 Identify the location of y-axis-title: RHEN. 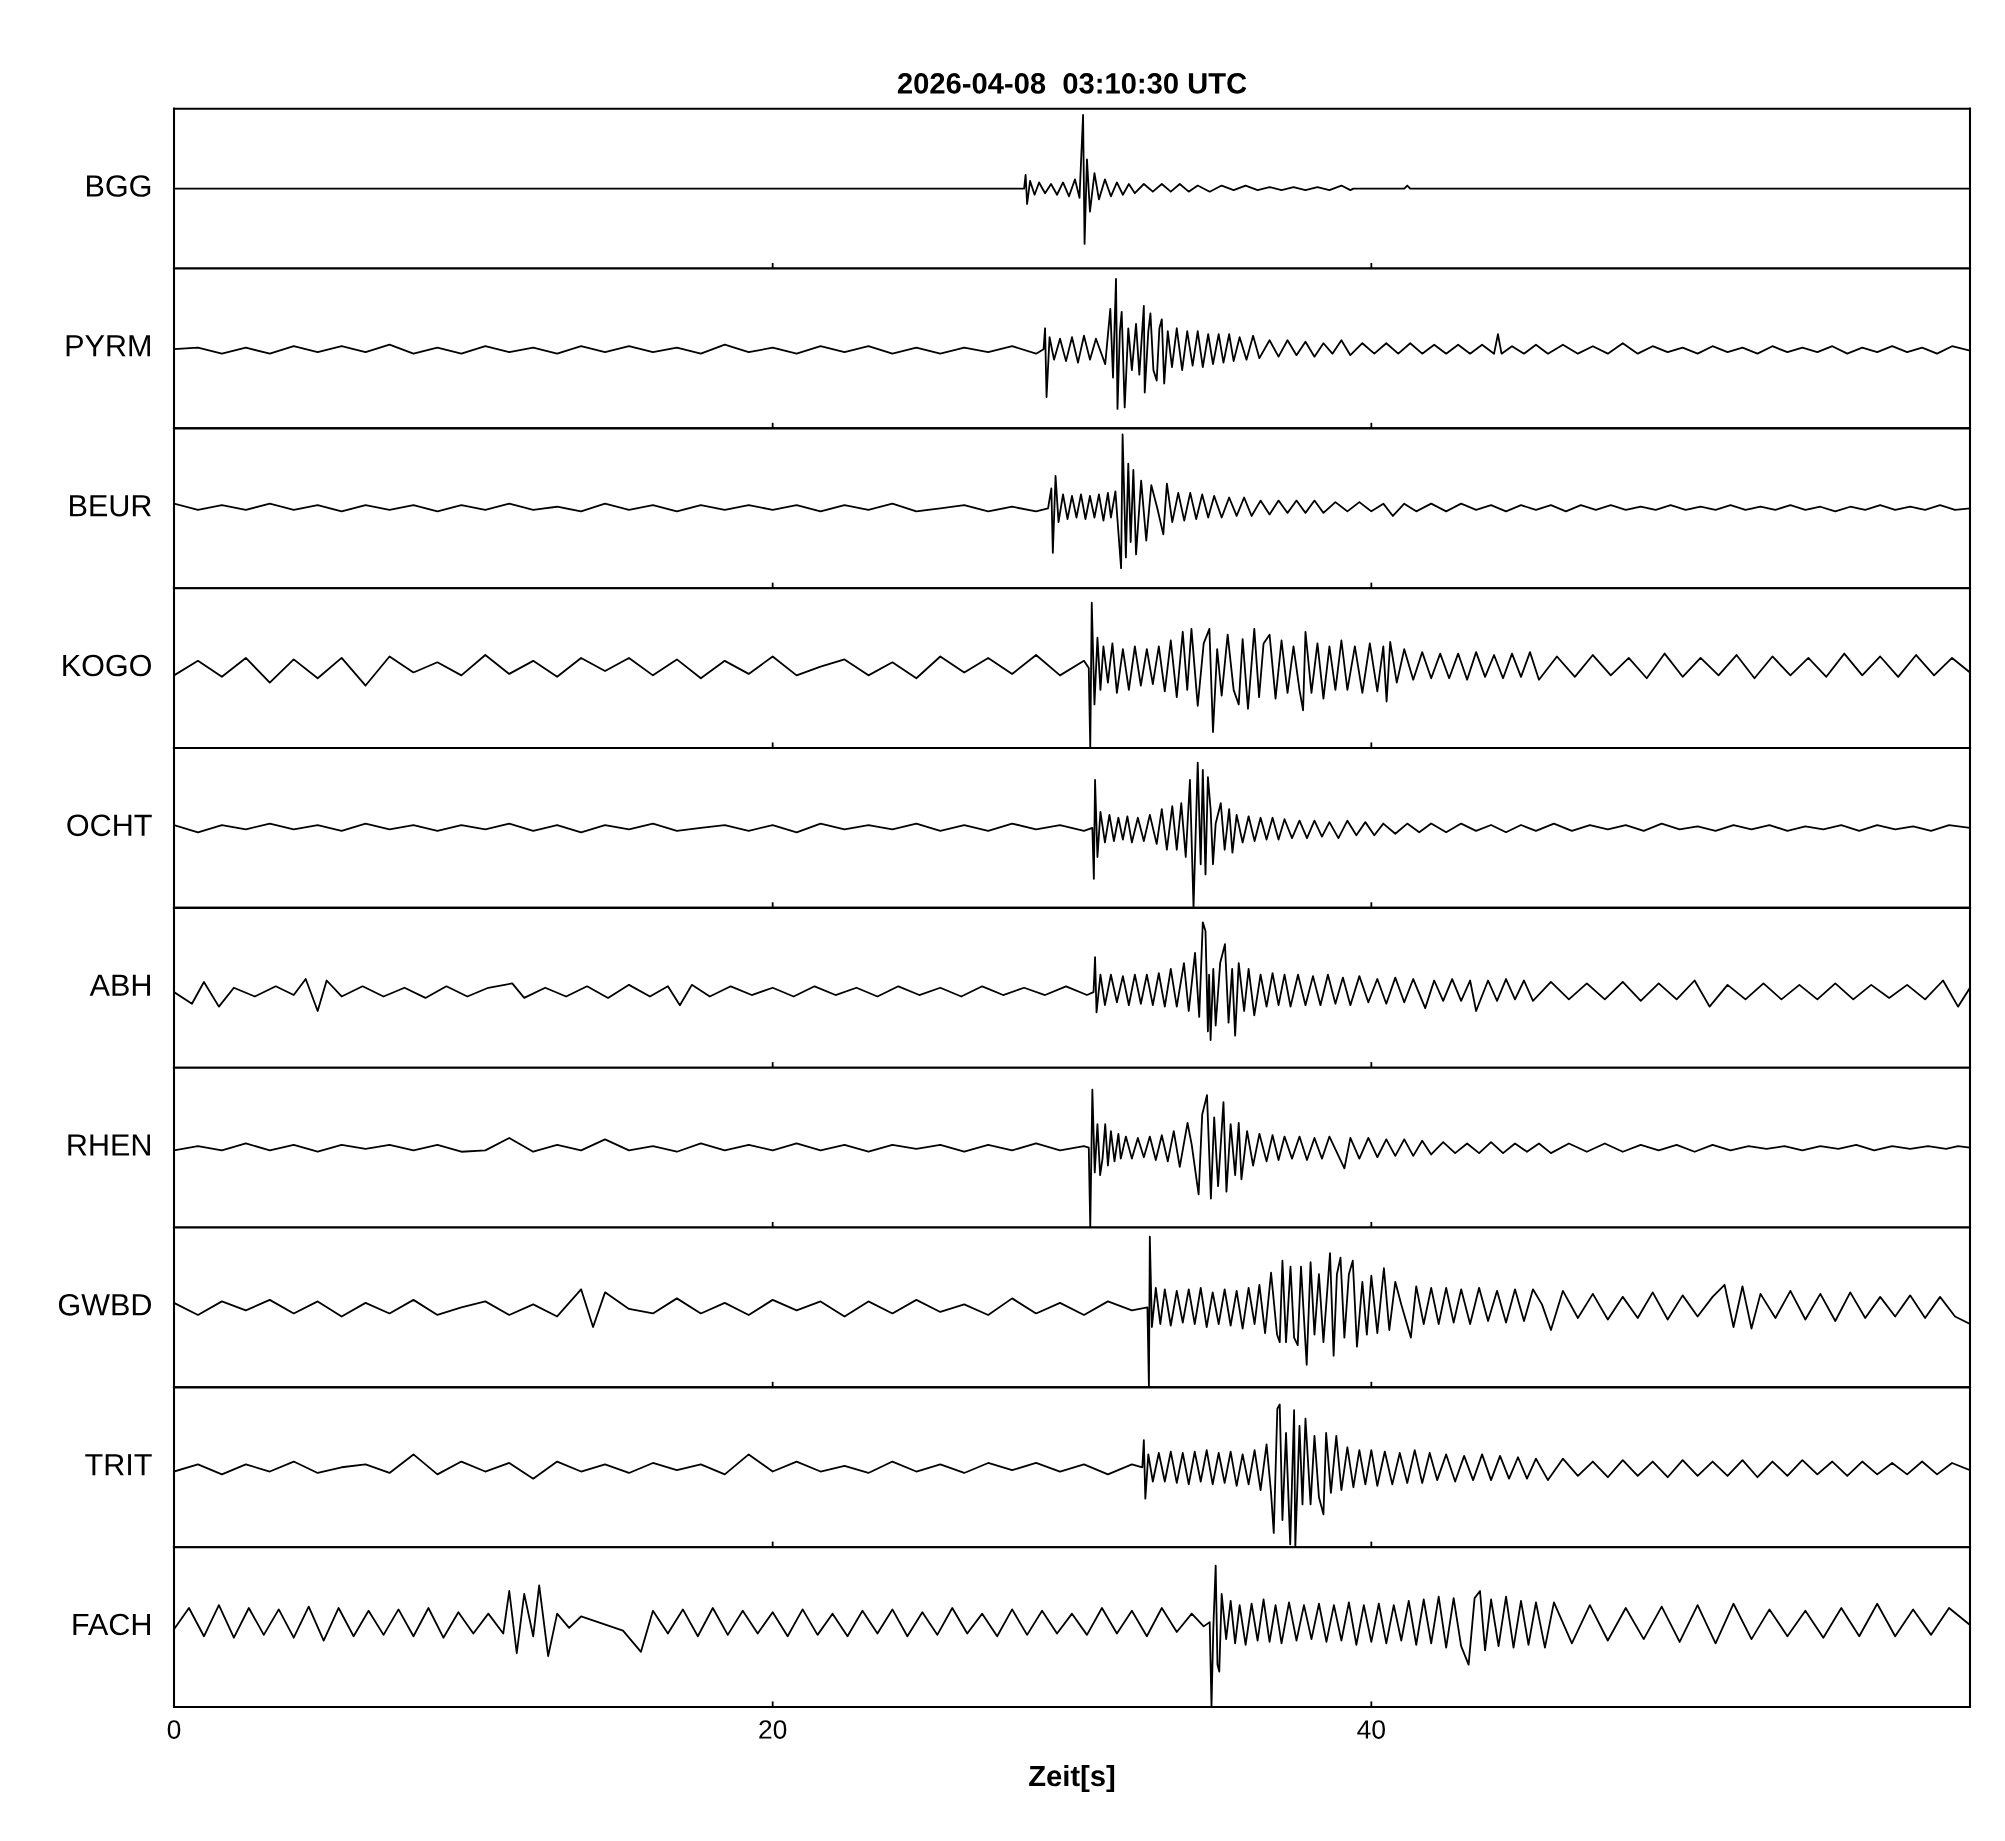
(109, 1145).